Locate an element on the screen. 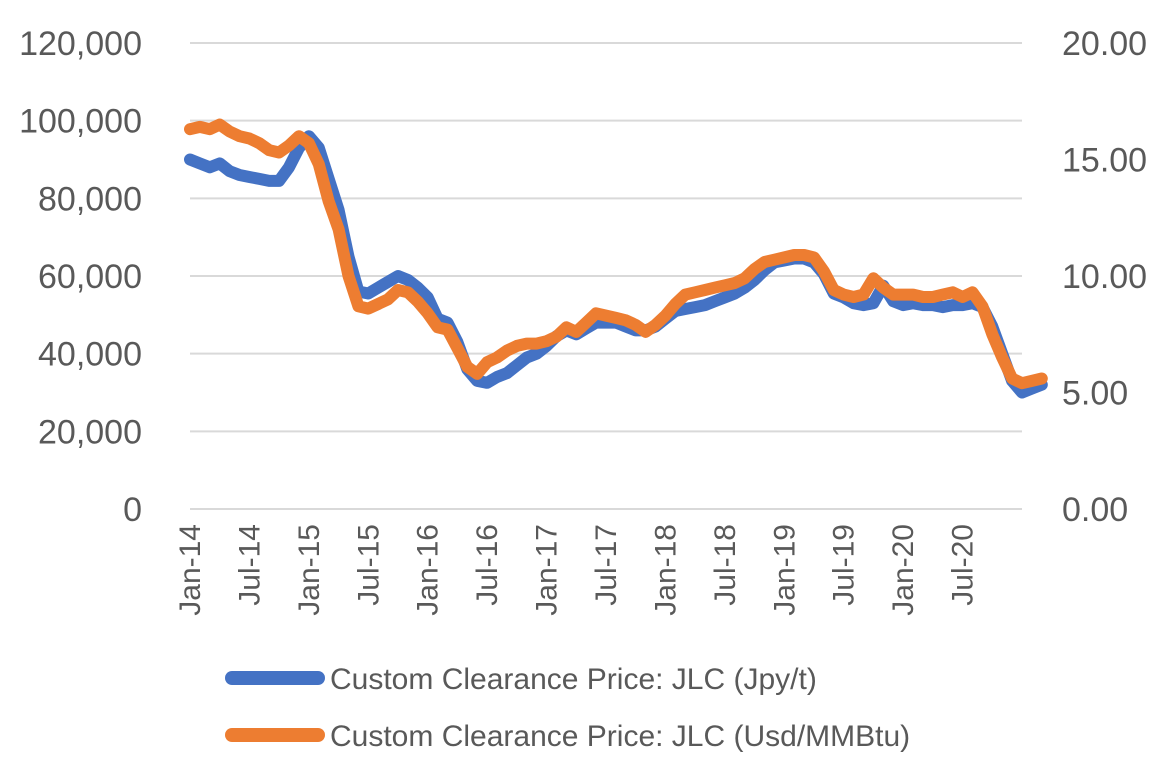 This screenshot has width=1171, height=766. right-tick-label: 15.00 is located at coordinates (1104, 161).